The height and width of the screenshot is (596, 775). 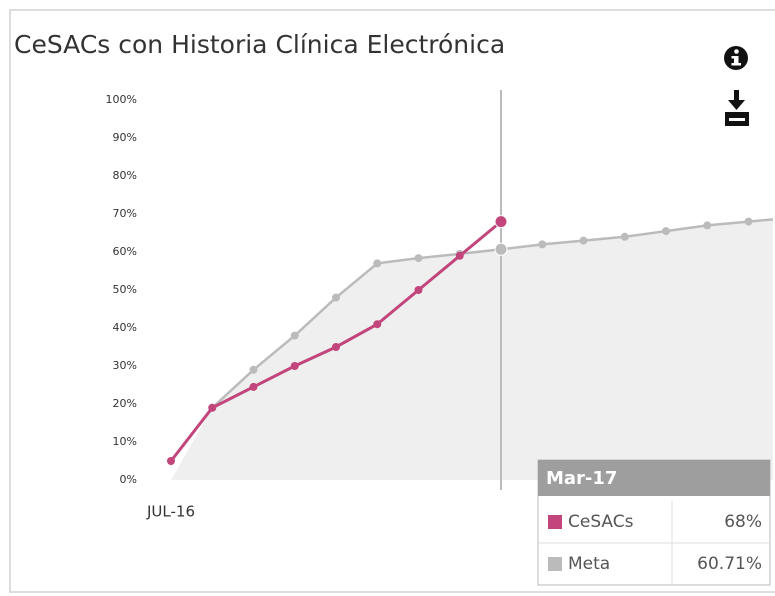 I want to click on y-tick-label: 100%, so click(x=121, y=99).